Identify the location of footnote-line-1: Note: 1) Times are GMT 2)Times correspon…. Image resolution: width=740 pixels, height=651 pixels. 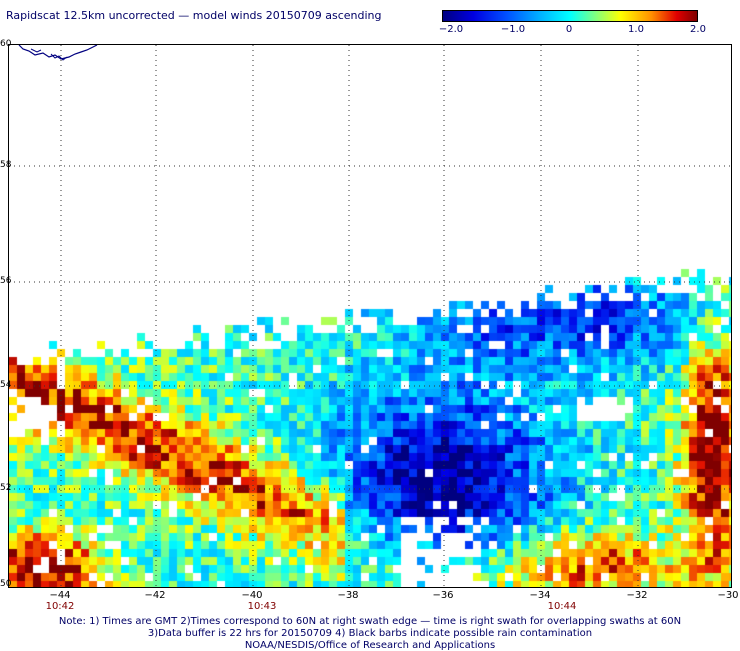
(370, 621).